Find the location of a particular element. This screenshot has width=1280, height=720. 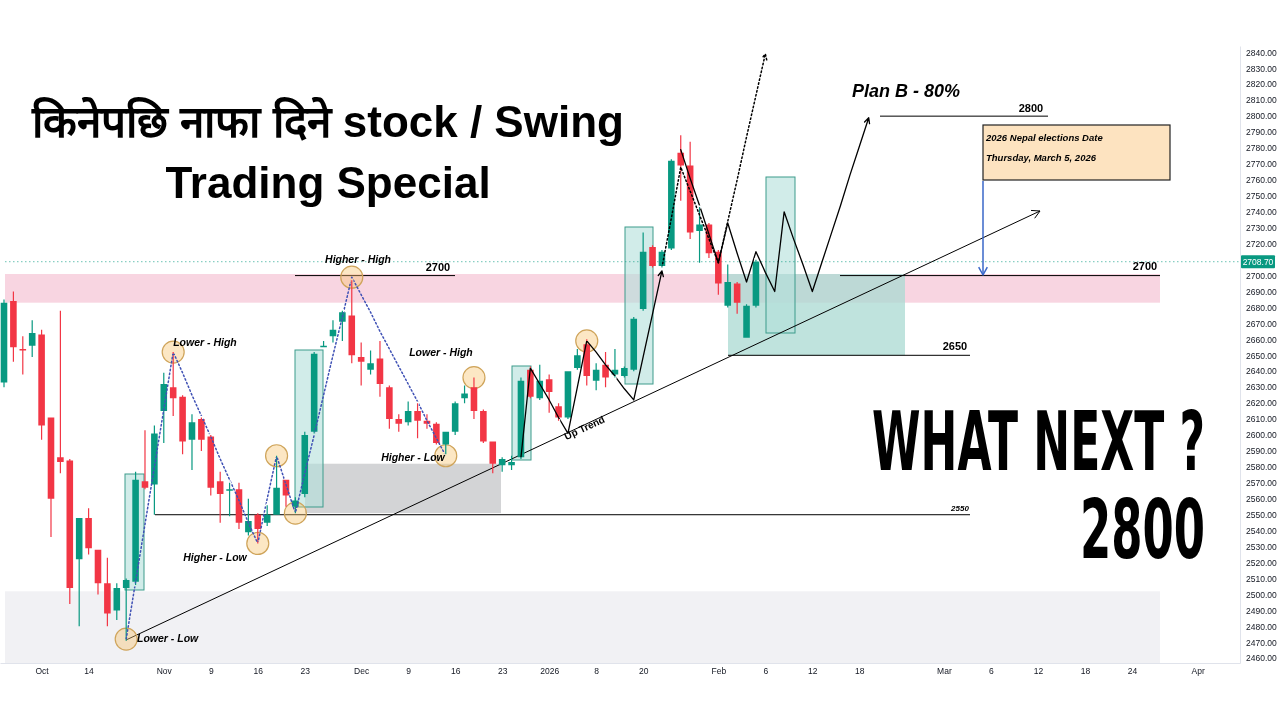

y-tick-label: 2600.00 is located at coordinates (1261, 435).